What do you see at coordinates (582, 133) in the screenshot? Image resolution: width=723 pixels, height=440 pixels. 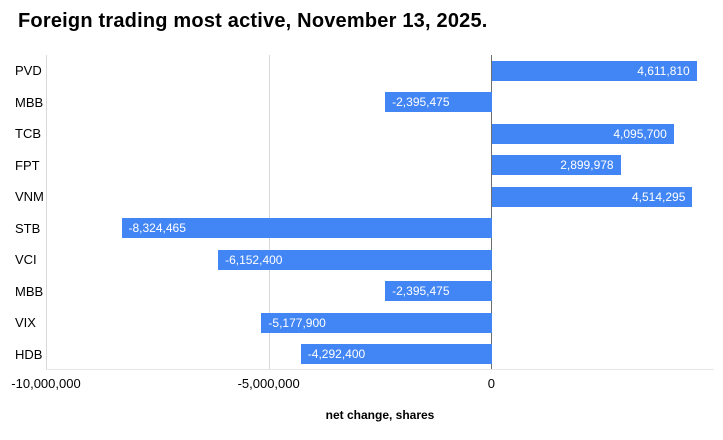 I see `bar: 4,095,700` at bounding box center [582, 133].